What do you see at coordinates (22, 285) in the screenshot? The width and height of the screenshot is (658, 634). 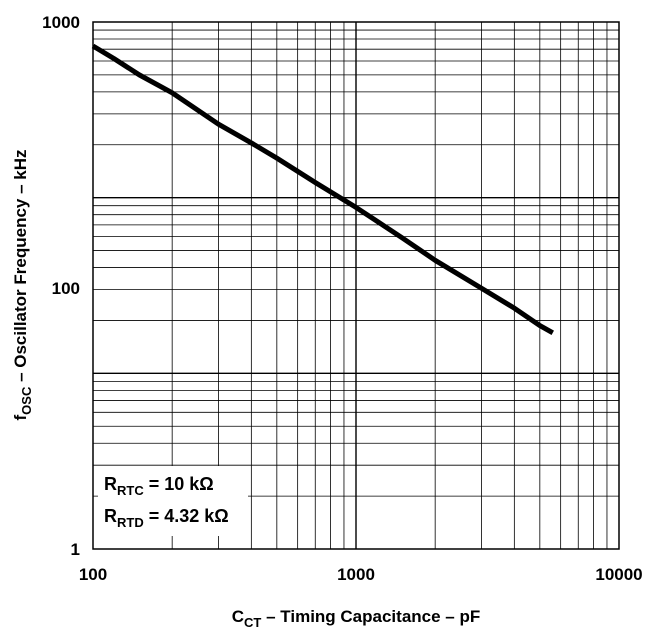 I see `y-axis-title: fOSC – Oscillator Frequency – kHz` at bounding box center [22, 285].